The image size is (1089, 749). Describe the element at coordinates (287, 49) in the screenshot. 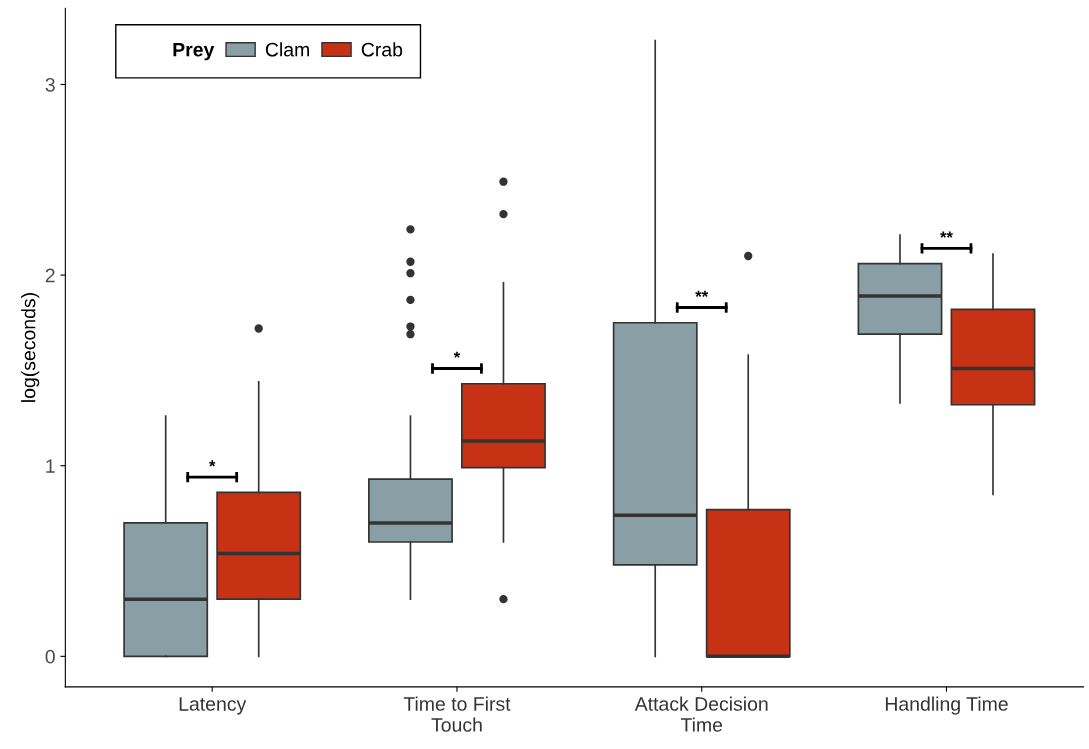

I see `legend-label: Clam` at that location.